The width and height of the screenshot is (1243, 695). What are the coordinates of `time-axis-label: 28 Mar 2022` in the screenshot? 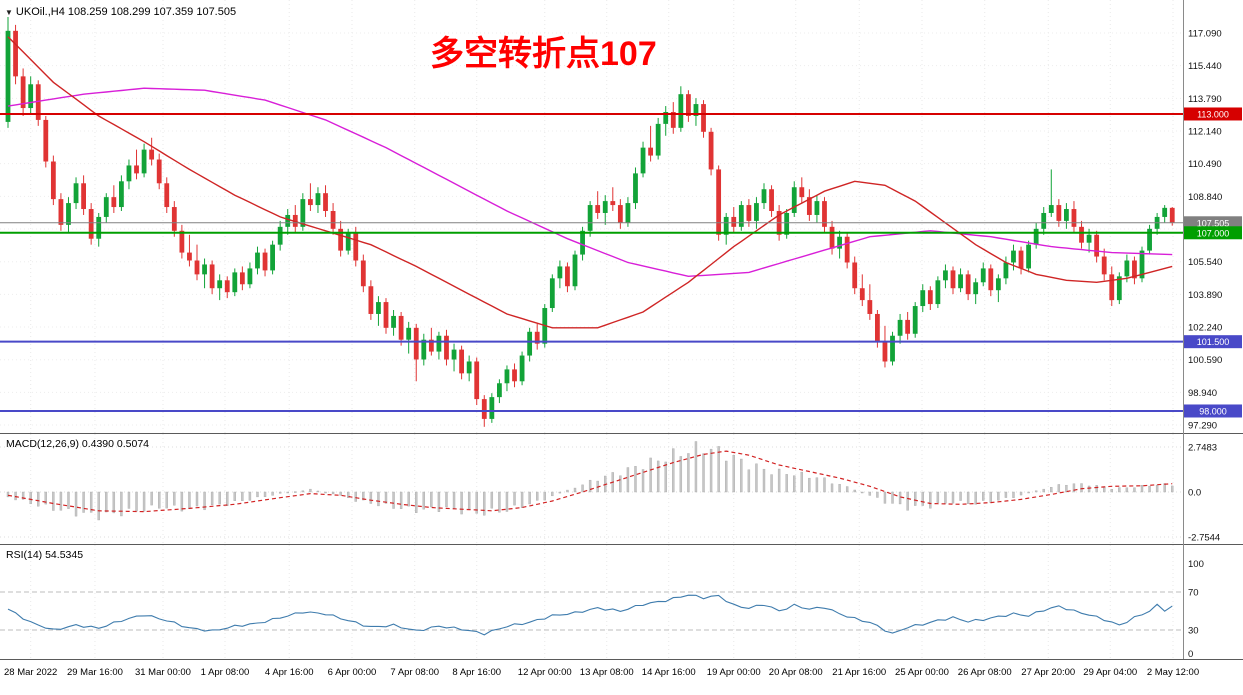 It's located at (31, 672).